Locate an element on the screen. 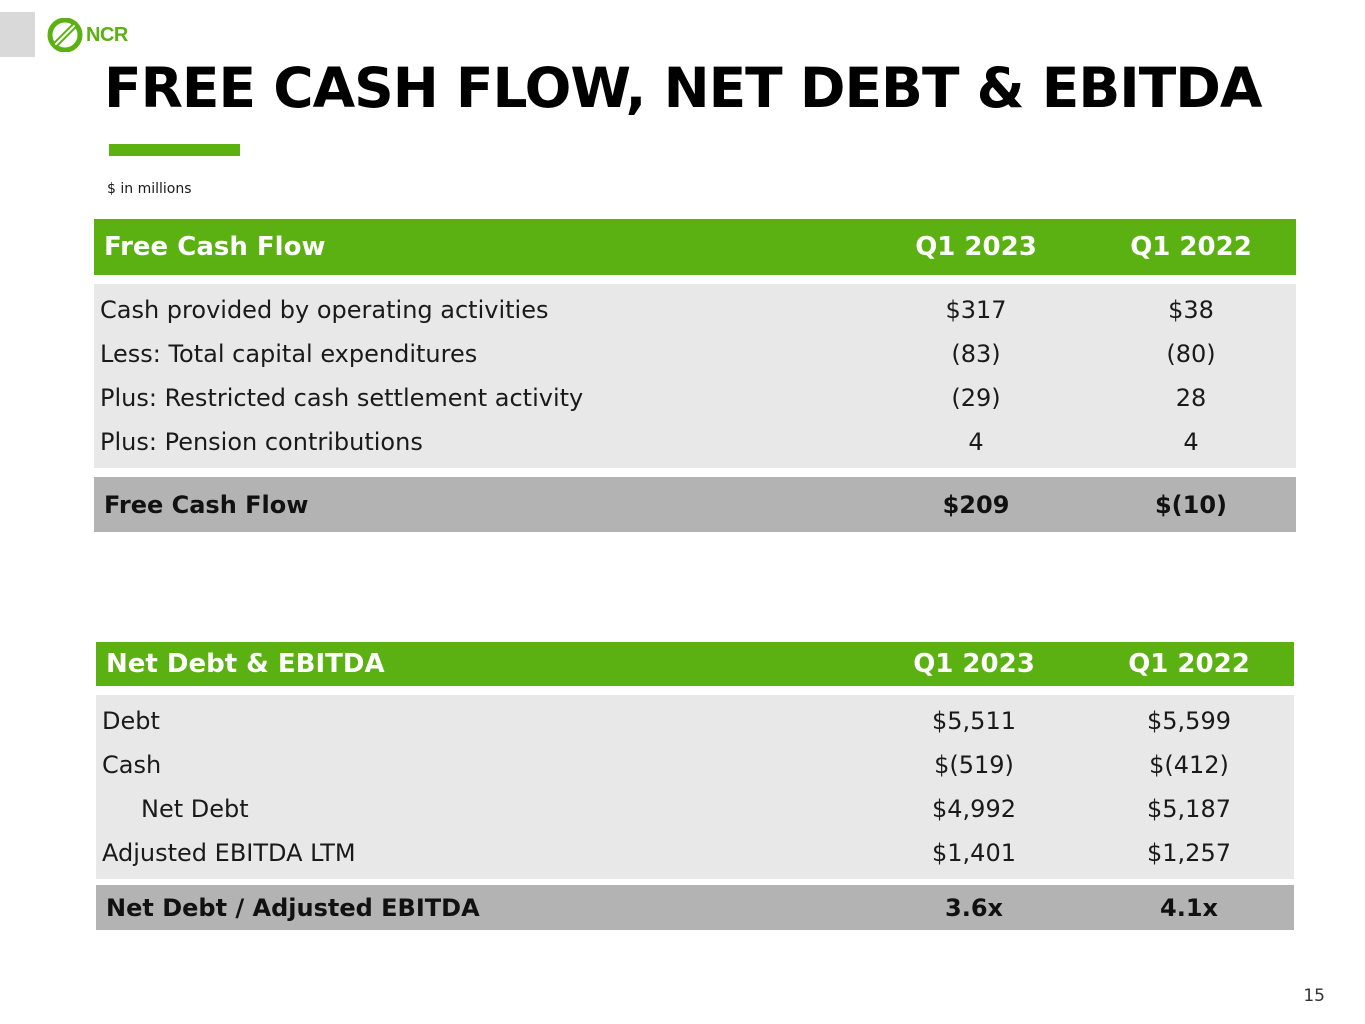 This screenshot has width=1365, height=1024. total-label: Free Cash Flow is located at coordinates (206, 504).